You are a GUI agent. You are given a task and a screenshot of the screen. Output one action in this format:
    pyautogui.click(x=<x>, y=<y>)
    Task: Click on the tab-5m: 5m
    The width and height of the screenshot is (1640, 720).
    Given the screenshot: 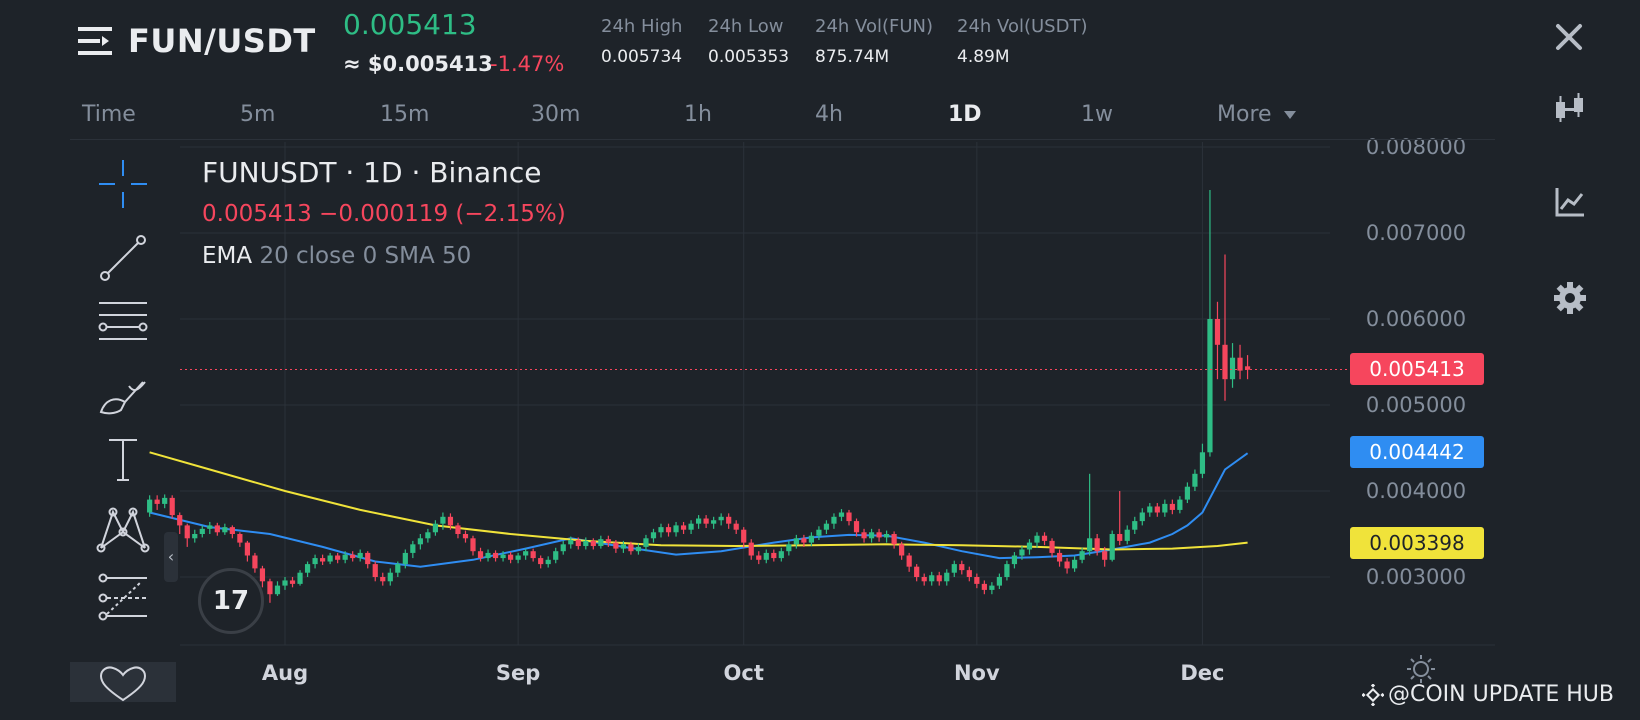 What is the action you would take?
    pyautogui.click(x=258, y=114)
    